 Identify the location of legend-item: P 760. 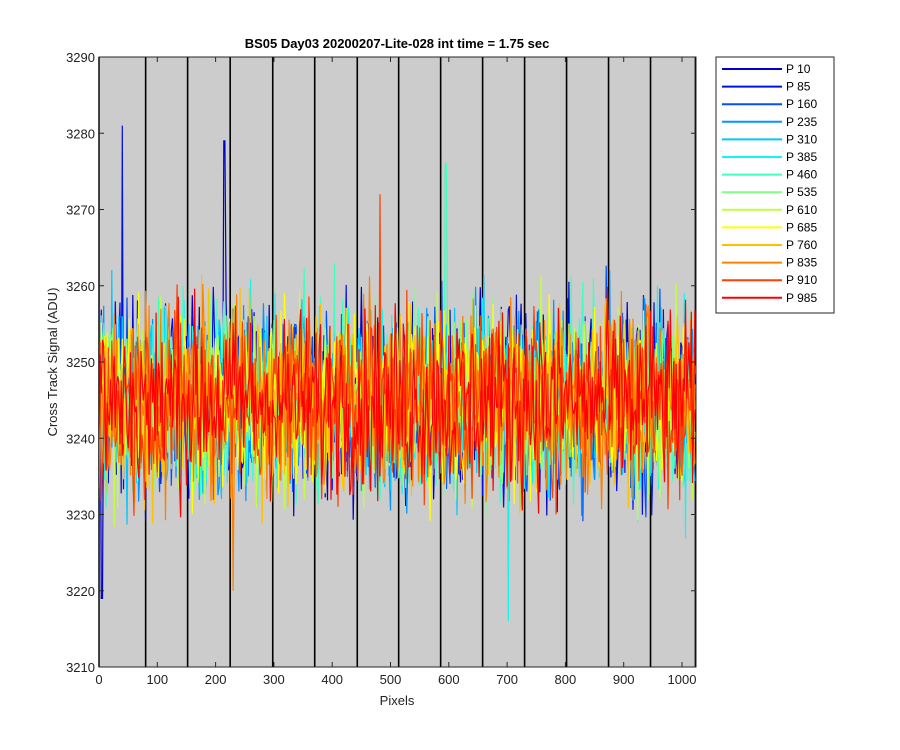
(769, 245).